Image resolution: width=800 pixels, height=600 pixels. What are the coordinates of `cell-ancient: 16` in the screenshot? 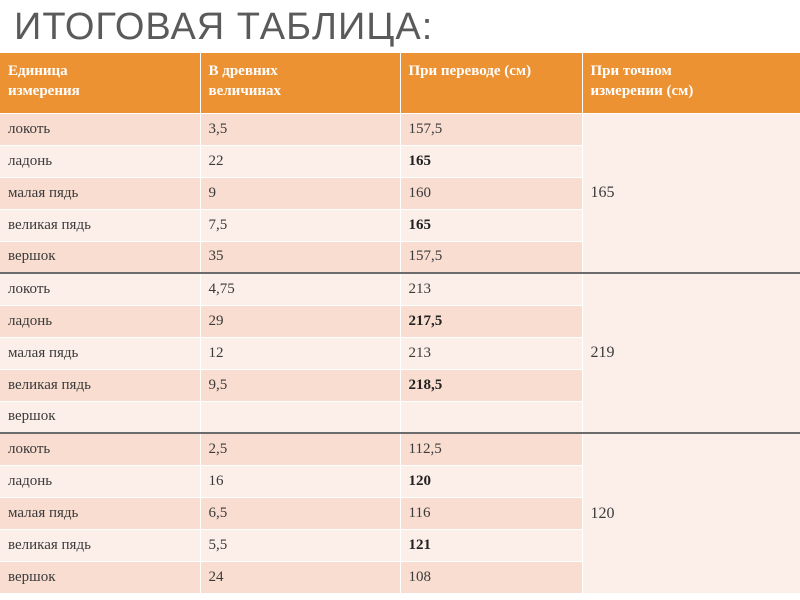 It's located at (300, 480).